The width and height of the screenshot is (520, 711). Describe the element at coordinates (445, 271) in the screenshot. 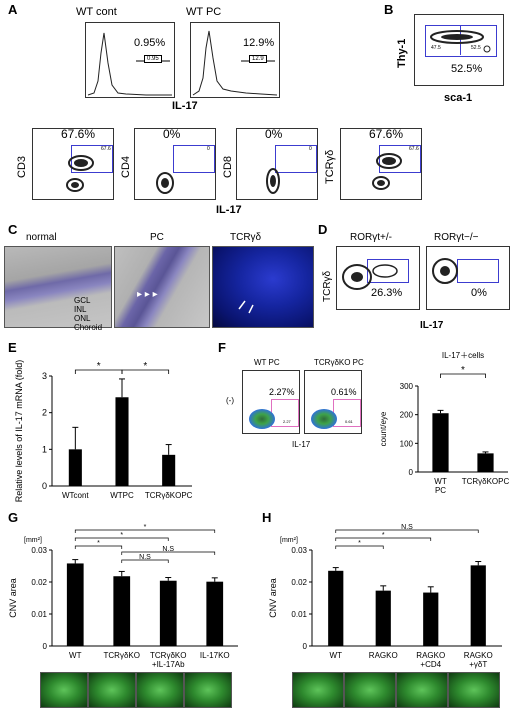

I see `d-contours-ko` at that location.